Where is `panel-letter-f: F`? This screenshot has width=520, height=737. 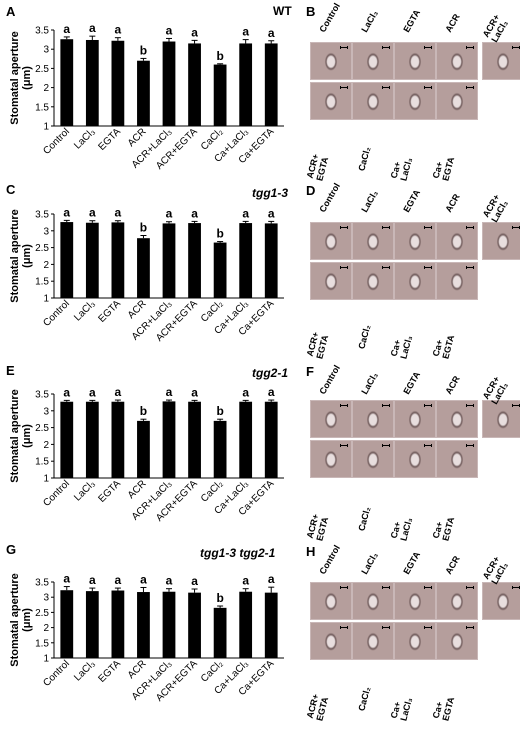
panel-letter-f: F is located at coordinates (310, 371).